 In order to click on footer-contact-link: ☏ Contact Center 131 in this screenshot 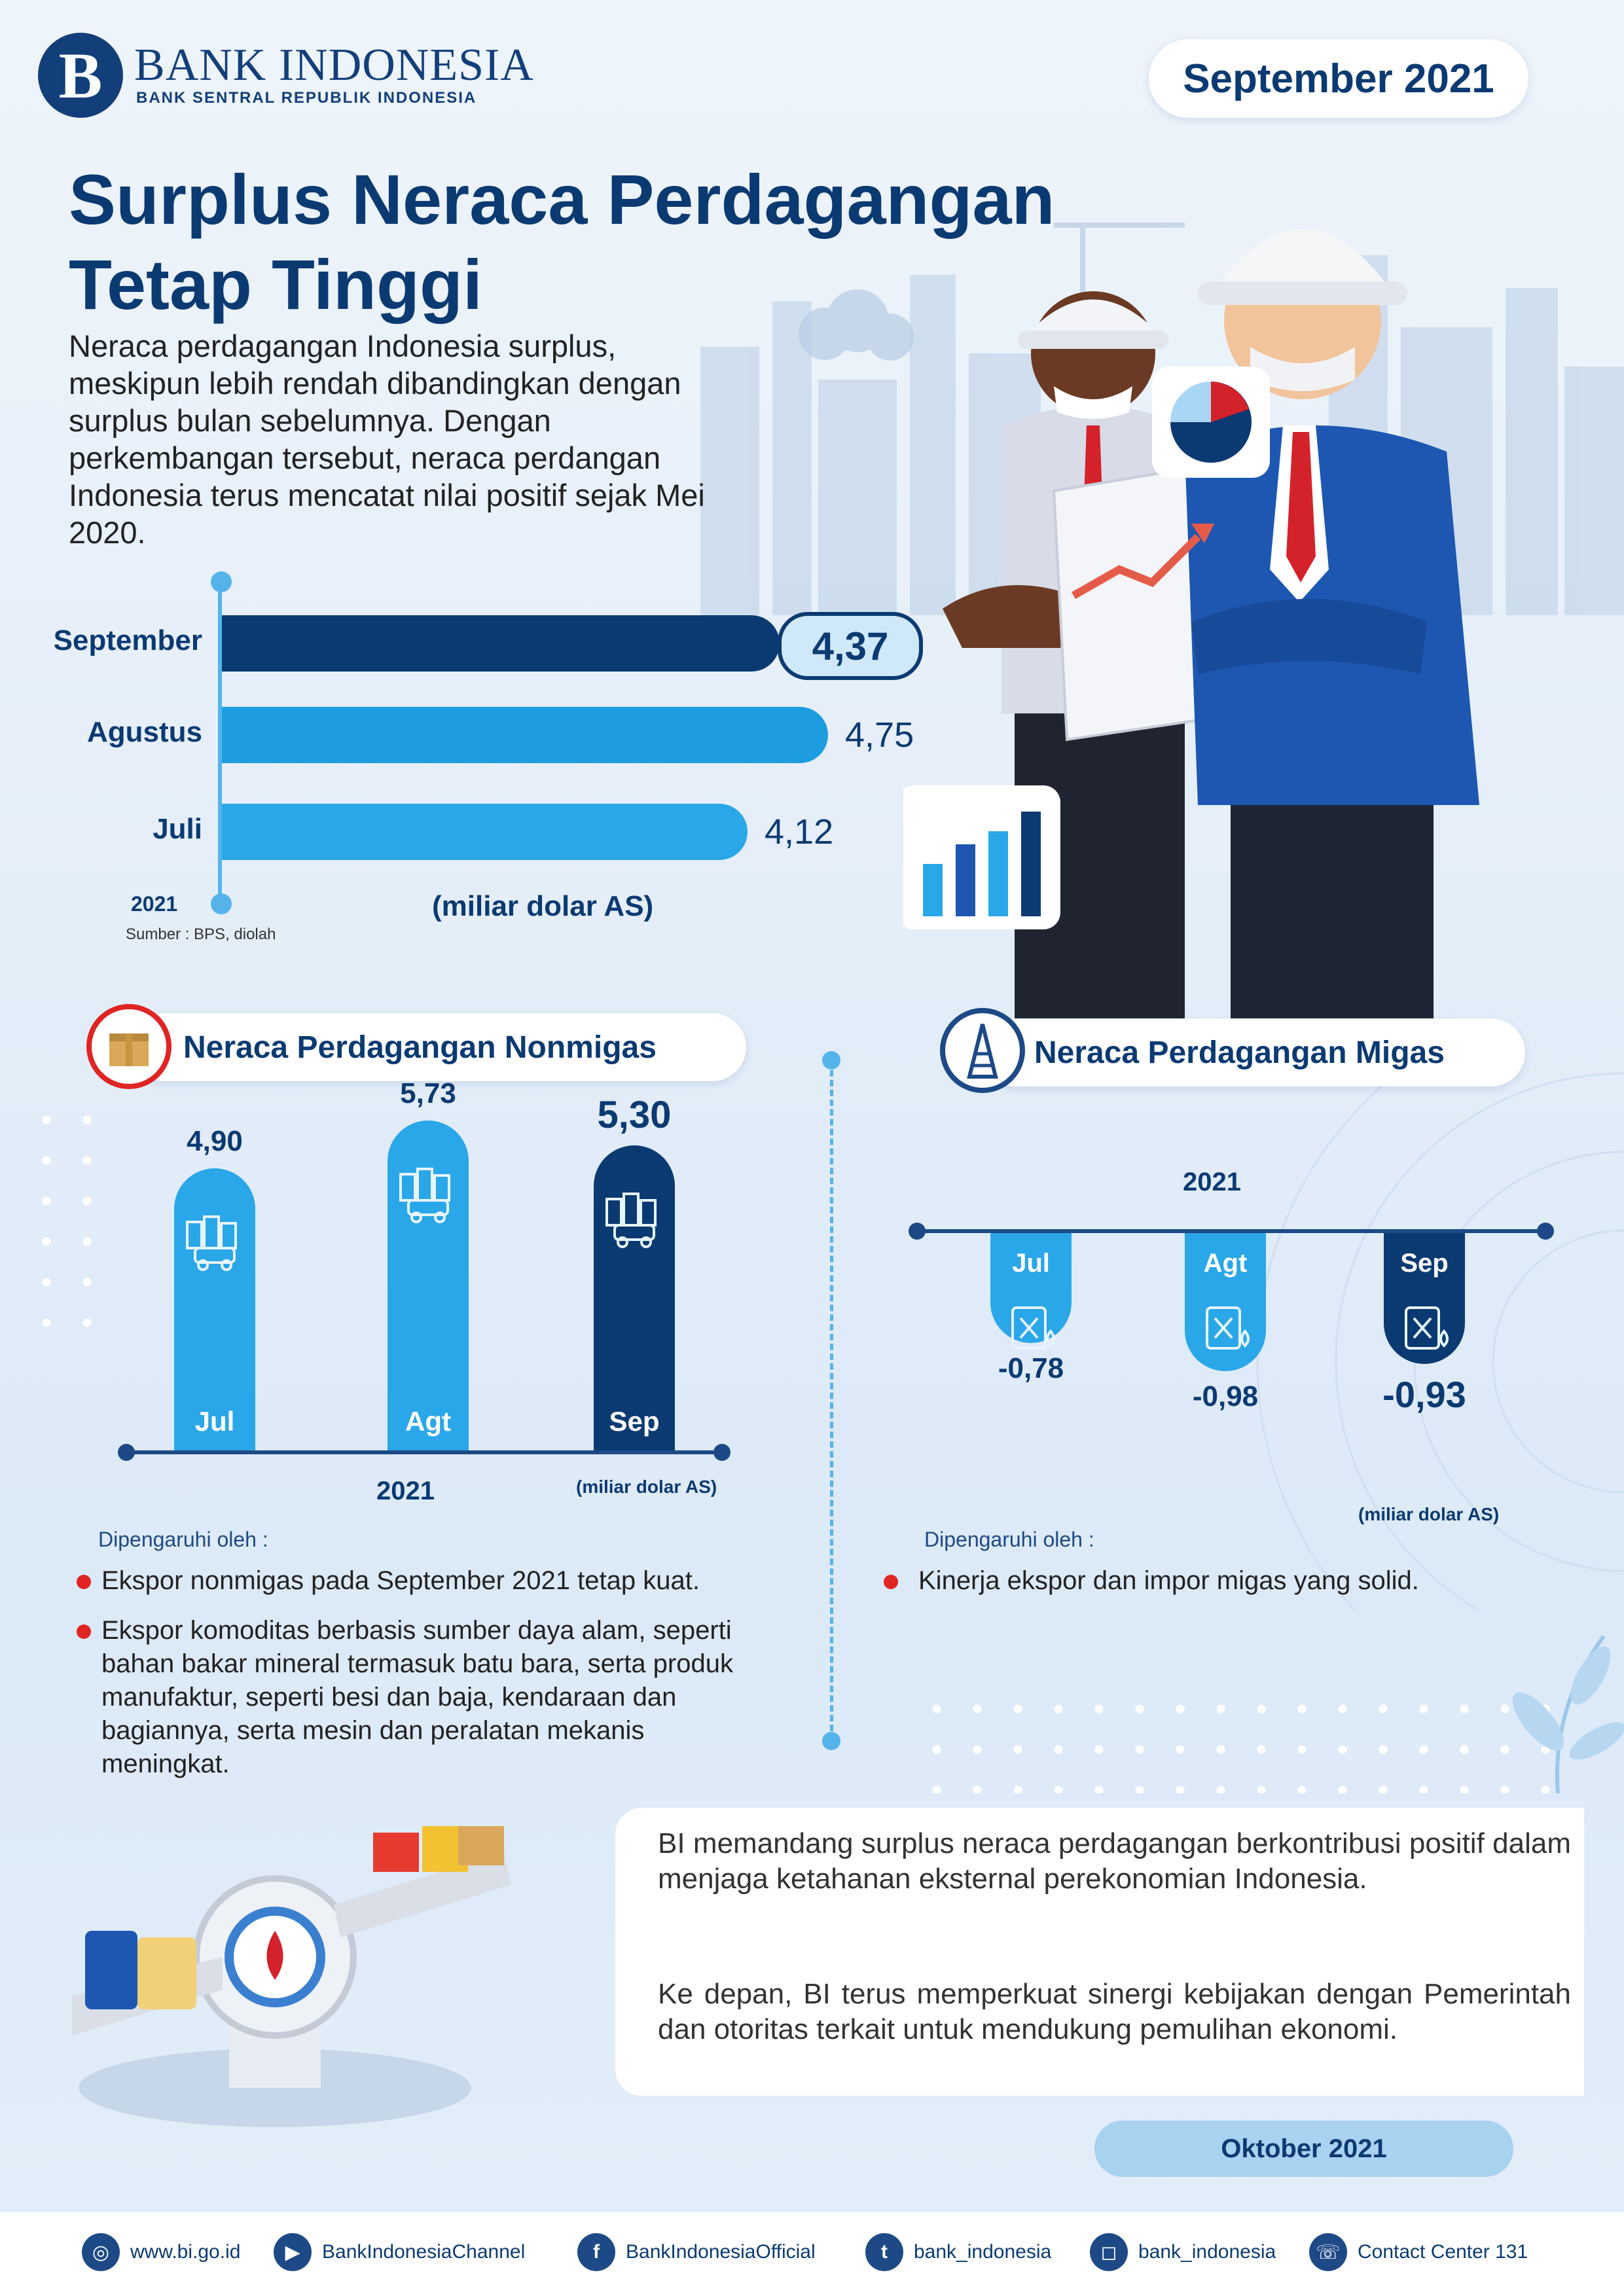, I will do `click(1418, 2252)`.